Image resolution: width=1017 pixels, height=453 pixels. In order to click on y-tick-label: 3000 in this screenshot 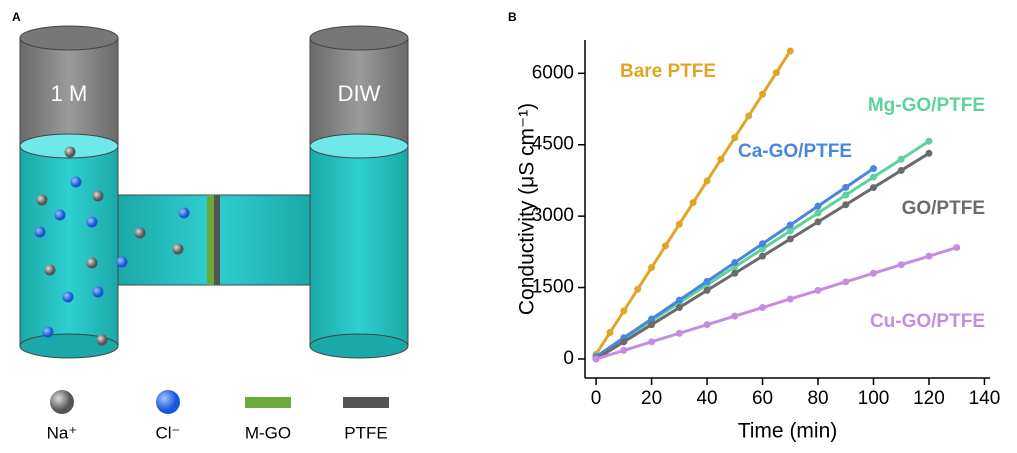, I will do `click(553, 215)`.